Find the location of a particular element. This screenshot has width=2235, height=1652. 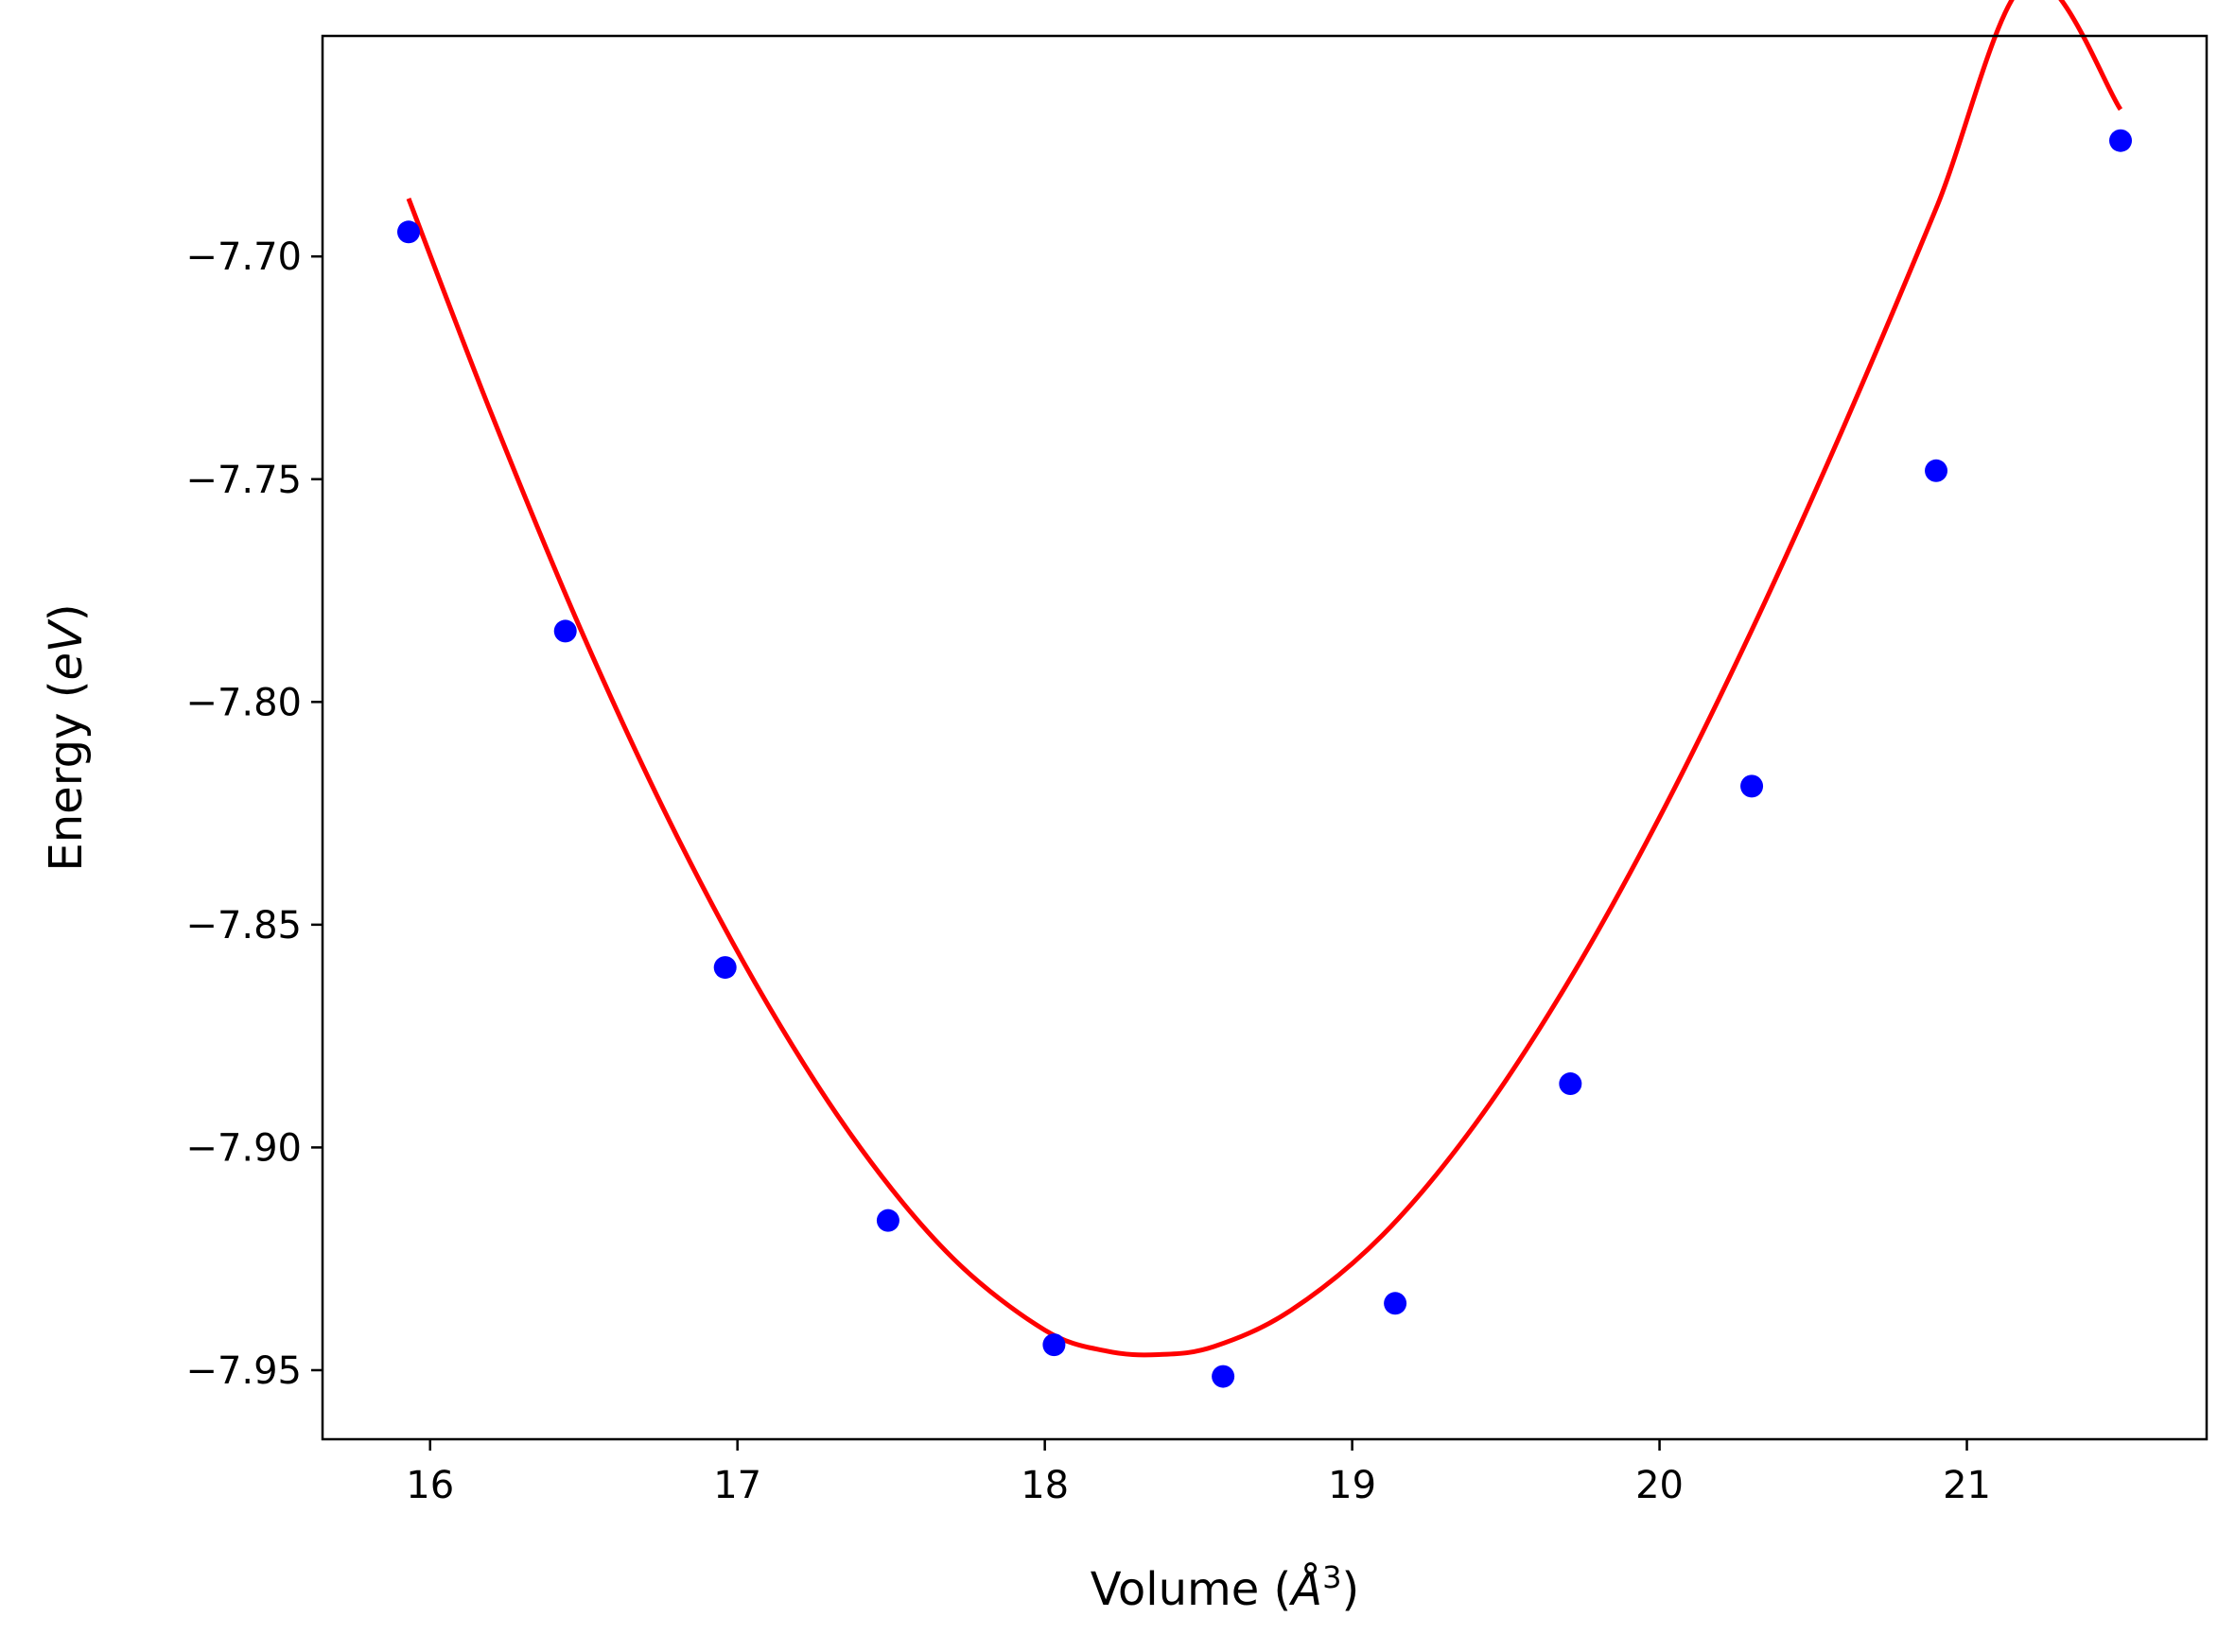

y-tick-label: −7.80 is located at coordinates (243, 702).